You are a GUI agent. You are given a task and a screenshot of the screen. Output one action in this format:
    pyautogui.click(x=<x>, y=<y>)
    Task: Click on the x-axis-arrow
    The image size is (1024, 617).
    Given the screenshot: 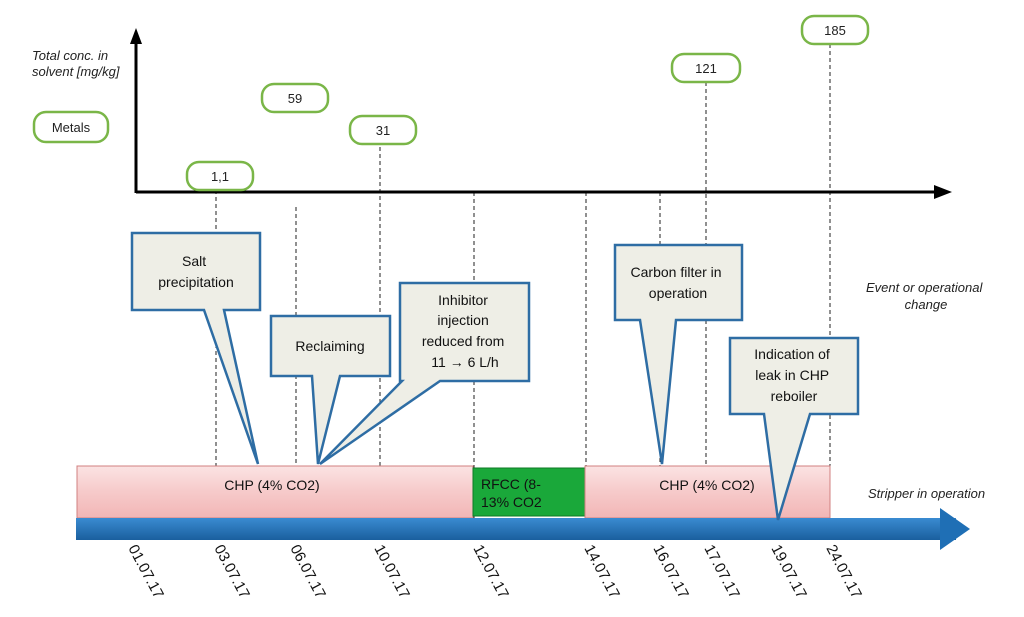 What is the action you would take?
    pyautogui.click(x=943, y=192)
    